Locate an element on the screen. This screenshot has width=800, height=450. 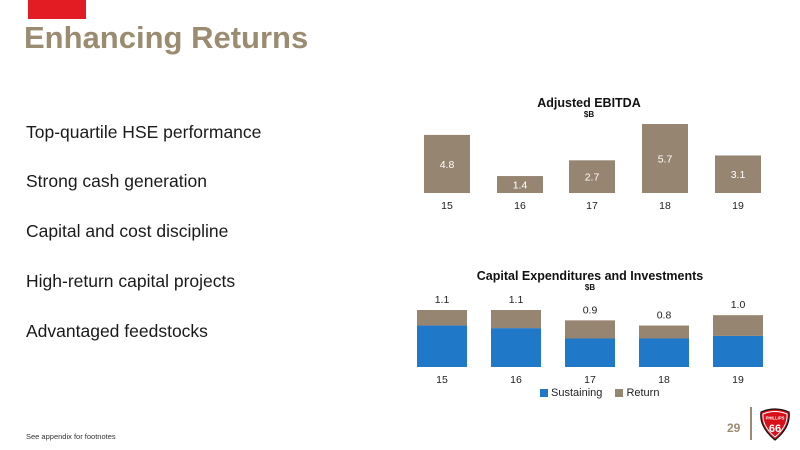
ebitda-data-label: 2.7 is located at coordinates (592, 178).